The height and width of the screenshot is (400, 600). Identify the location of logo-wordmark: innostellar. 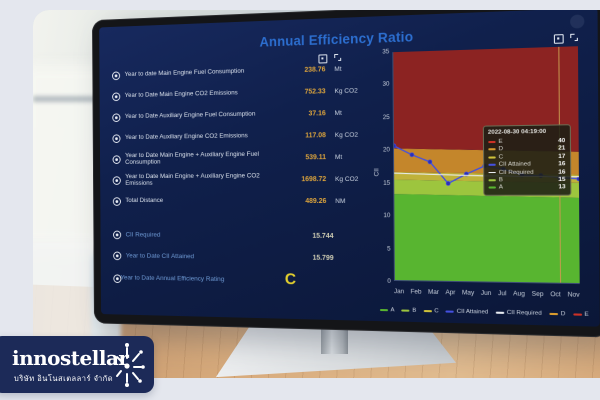
(70, 358).